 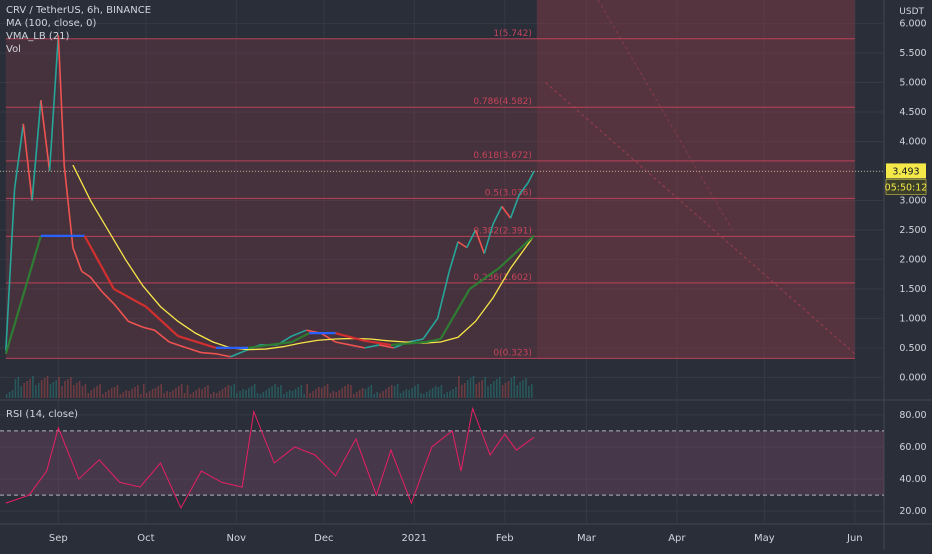 I want to click on time-tick-label: Jun, so click(x=854, y=538).